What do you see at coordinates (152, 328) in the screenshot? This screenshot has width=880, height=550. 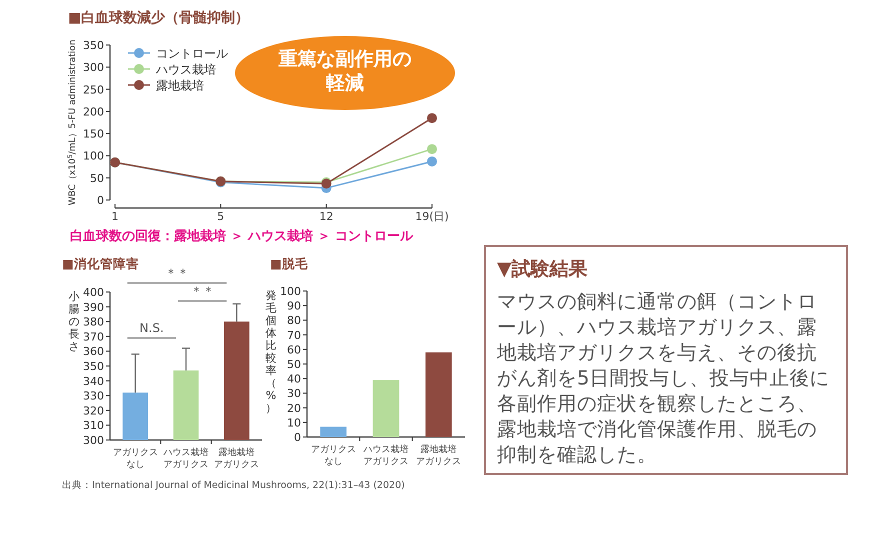 I see `annotation: N.S.` at bounding box center [152, 328].